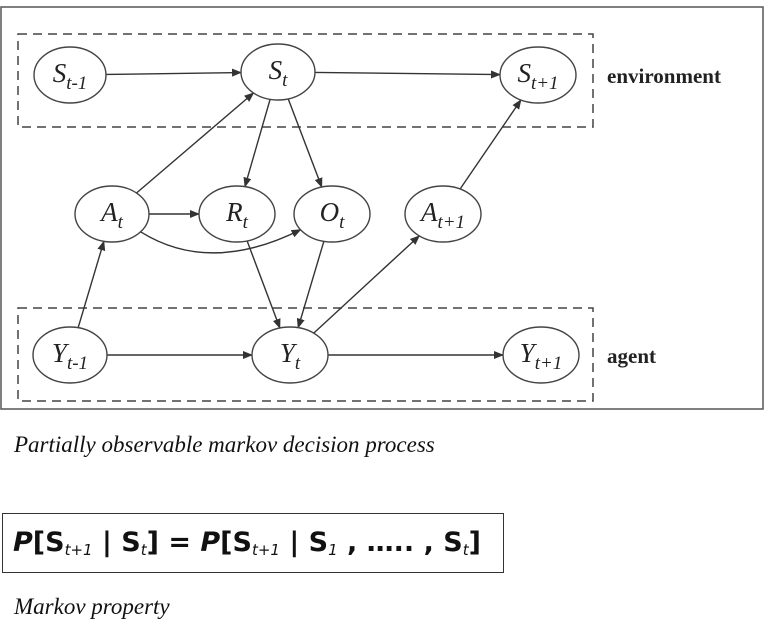  I want to click on node-r-t-label: Rt, so click(237, 215).